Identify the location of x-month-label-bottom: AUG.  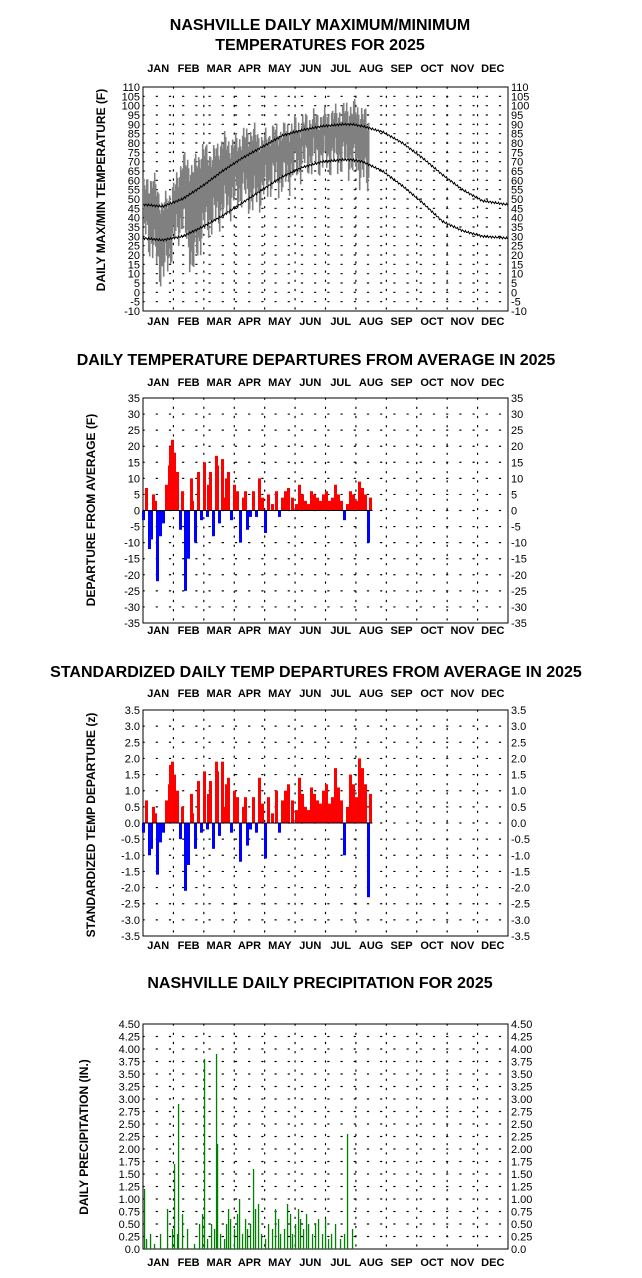
(371, 322).